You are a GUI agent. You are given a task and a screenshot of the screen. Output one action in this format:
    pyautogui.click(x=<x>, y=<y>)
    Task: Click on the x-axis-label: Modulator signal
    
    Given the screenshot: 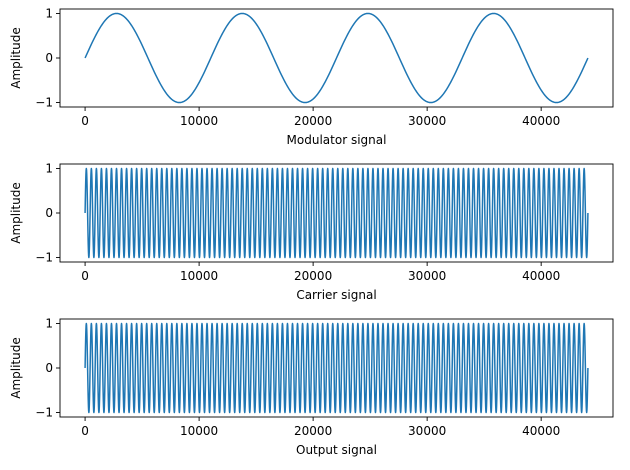 What is the action you would take?
    pyautogui.click(x=337, y=140)
    